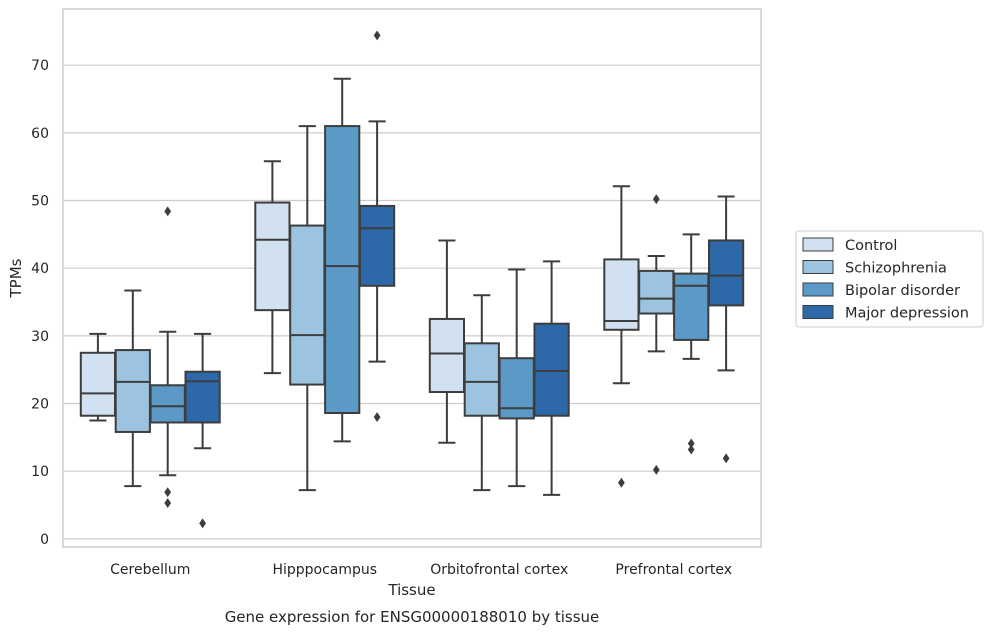  Describe the element at coordinates (40, 303) in the screenshot. I see `y-axis-ticks: 0 10 20 30 40 50 60 70` at that location.